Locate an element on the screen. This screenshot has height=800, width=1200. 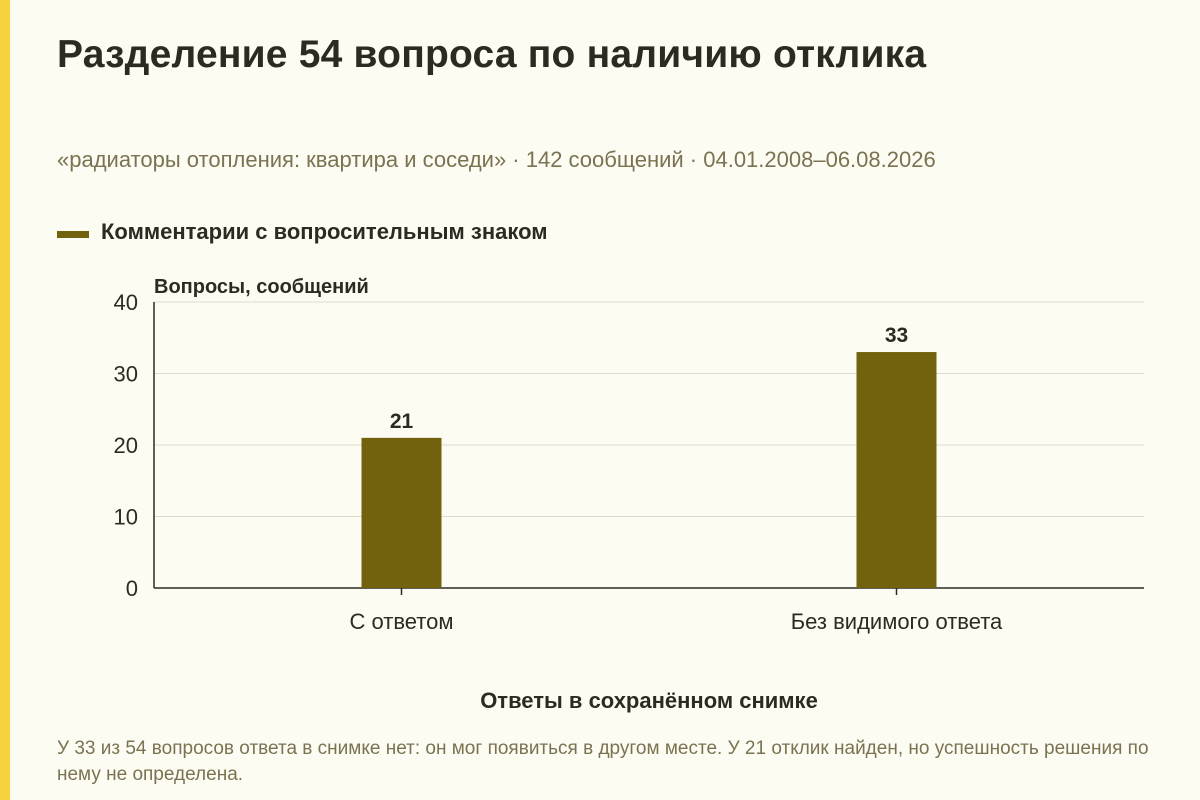
data-label-2: 33 is located at coordinates (896, 335).